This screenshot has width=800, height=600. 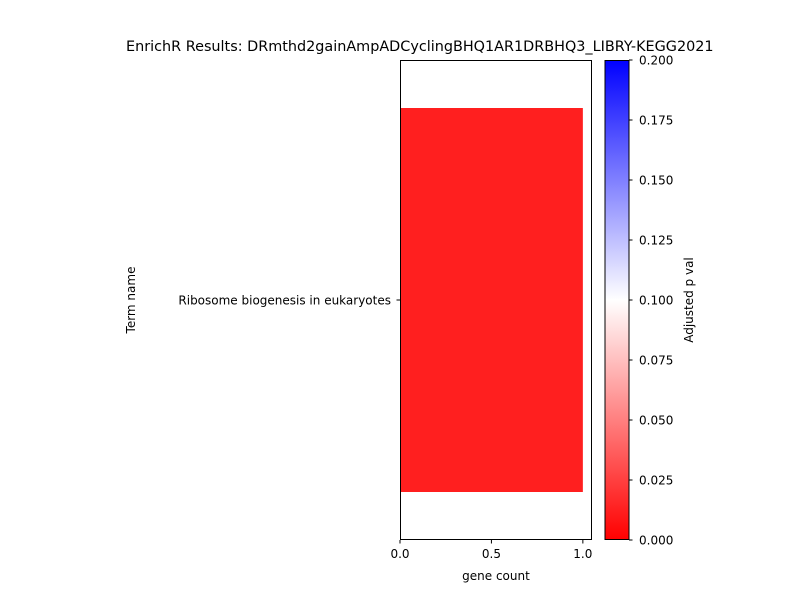 I want to click on colorbar-tick-label: 0.125, so click(x=656, y=241).